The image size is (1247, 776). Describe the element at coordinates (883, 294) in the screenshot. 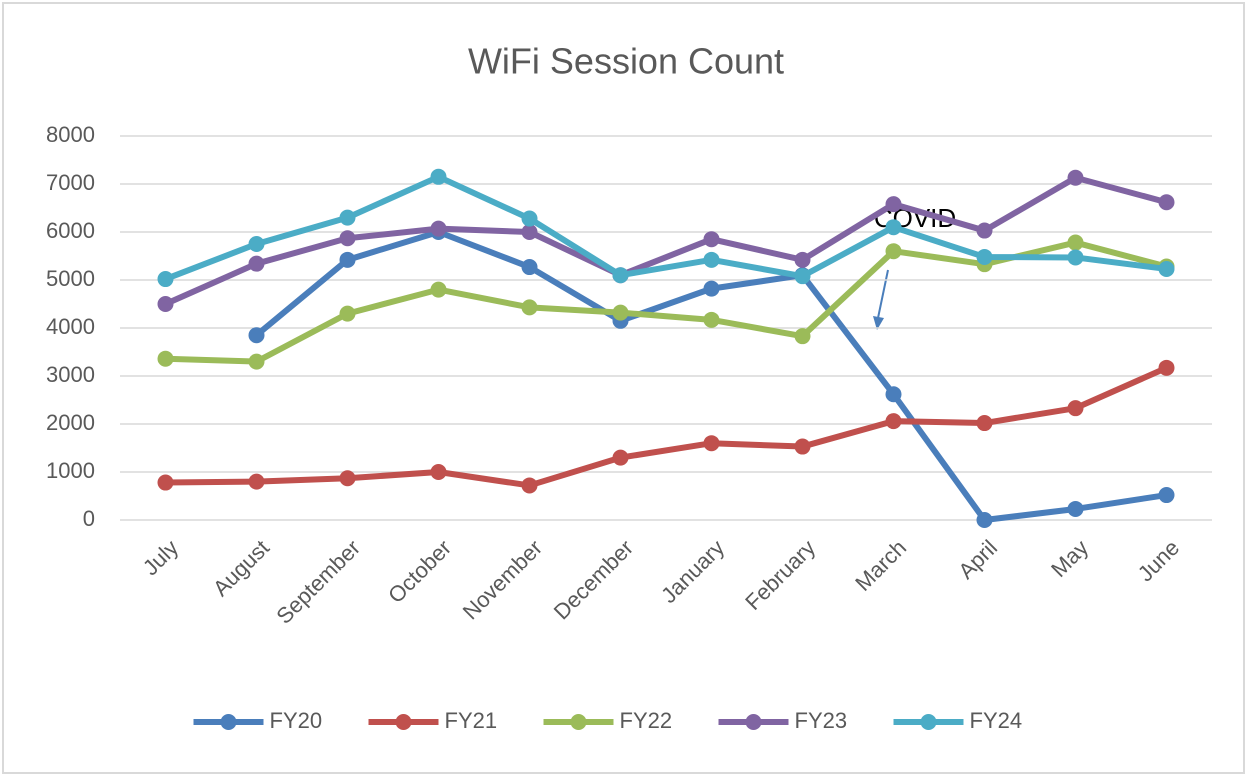

I see `annotation-arrow` at that location.